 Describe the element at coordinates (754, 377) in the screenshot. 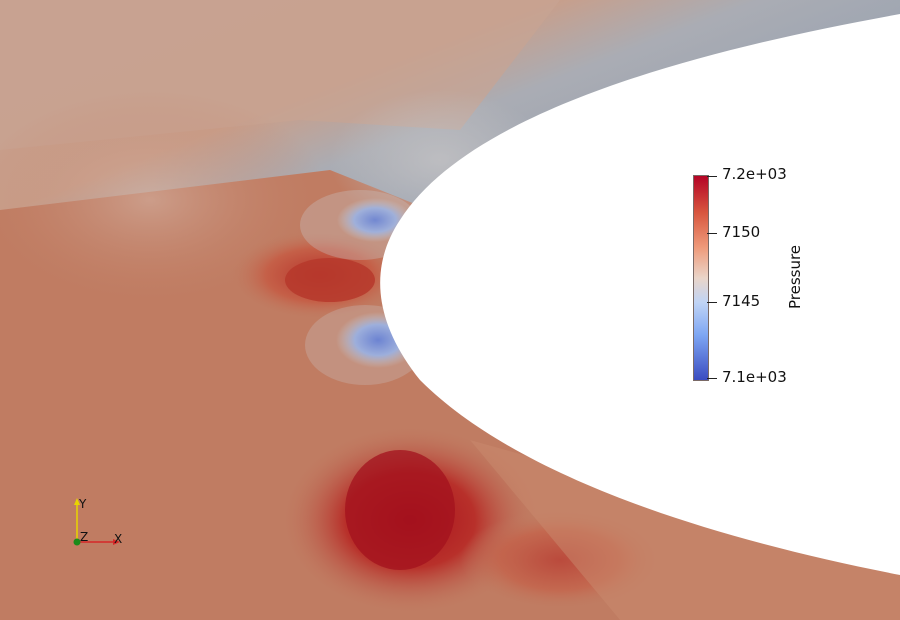

I see `colorbar-tick-label: 7.1e+03` at that location.